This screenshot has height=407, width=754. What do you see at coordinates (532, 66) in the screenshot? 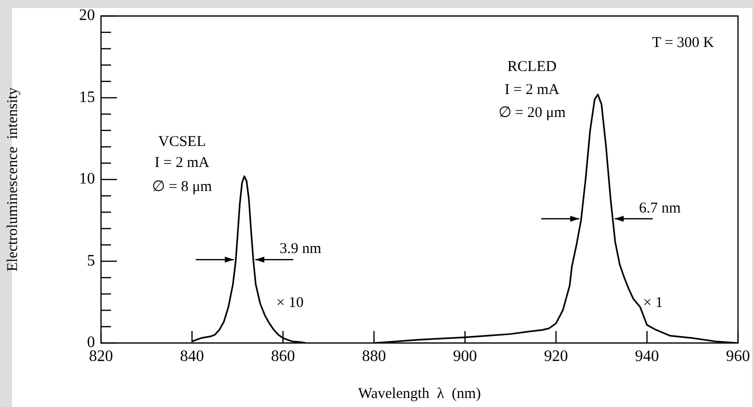
I see `annotation: RCLED` at bounding box center [532, 66].